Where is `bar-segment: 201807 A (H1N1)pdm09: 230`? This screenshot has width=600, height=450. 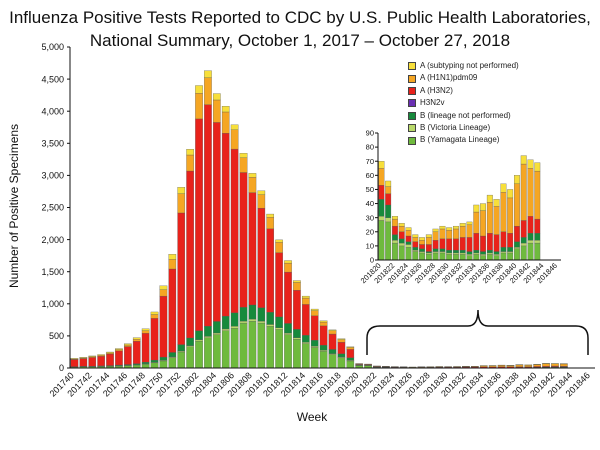 bar-segment: 201807 A (H1N1)pdm09: 230 is located at coordinates (243, 165).